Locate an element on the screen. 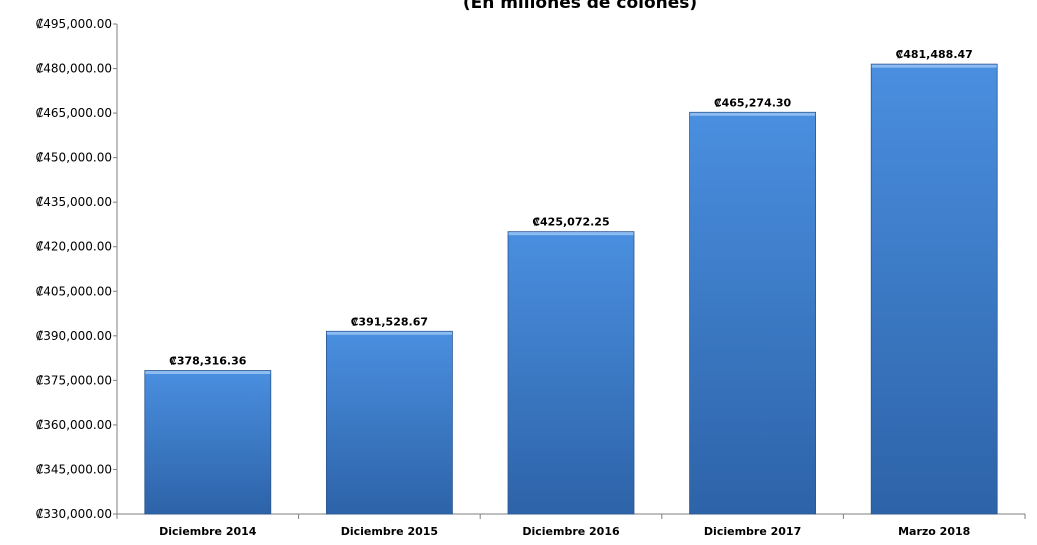 This screenshot has width=1037, height=545. x-tick-label: Marzo 2018 is located at coordinates (934, 531).